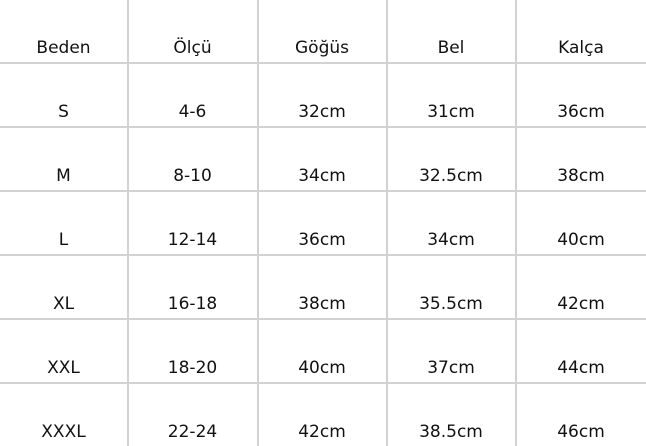 The image size is (646, 446). What do you see at coordinates (451, 432) in the screenshot?
I see `table-cell: 38.5cm` at bounding box center [451, 432].